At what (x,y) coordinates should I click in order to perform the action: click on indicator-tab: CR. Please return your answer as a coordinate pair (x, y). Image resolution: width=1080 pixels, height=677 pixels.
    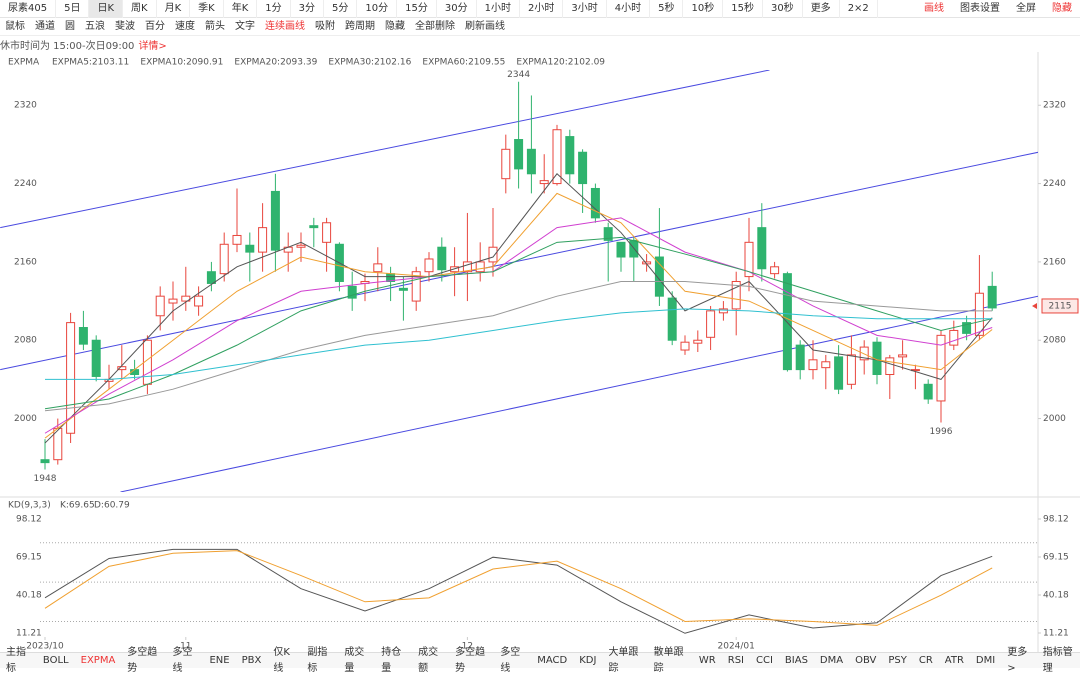
    Looking at the image, I should click on (925, 660).